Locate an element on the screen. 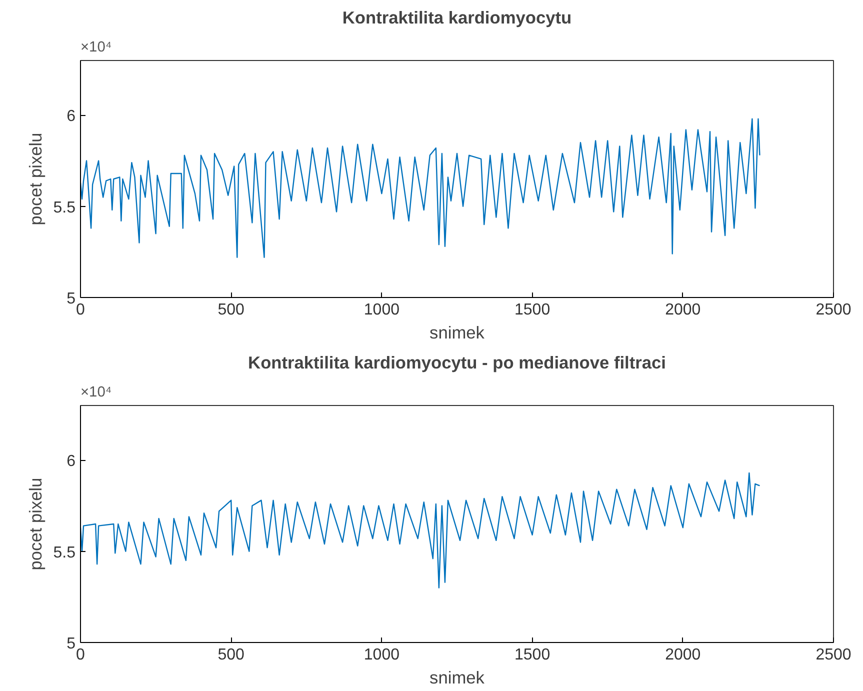  chart-title: Kontraktilita kardiomyocytu is located at coordinates (457, 18).